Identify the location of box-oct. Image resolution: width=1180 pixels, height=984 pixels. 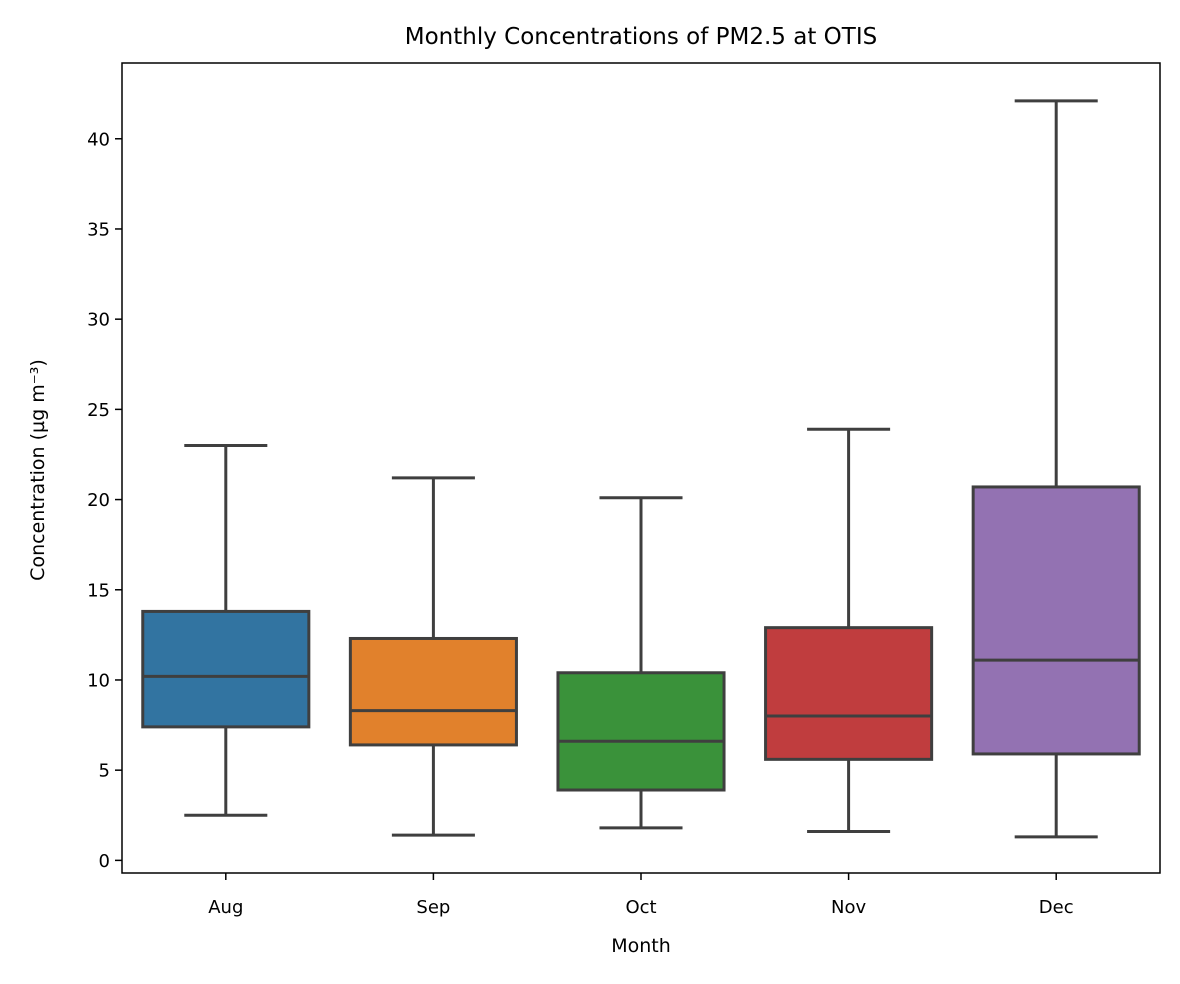
(641, 731).